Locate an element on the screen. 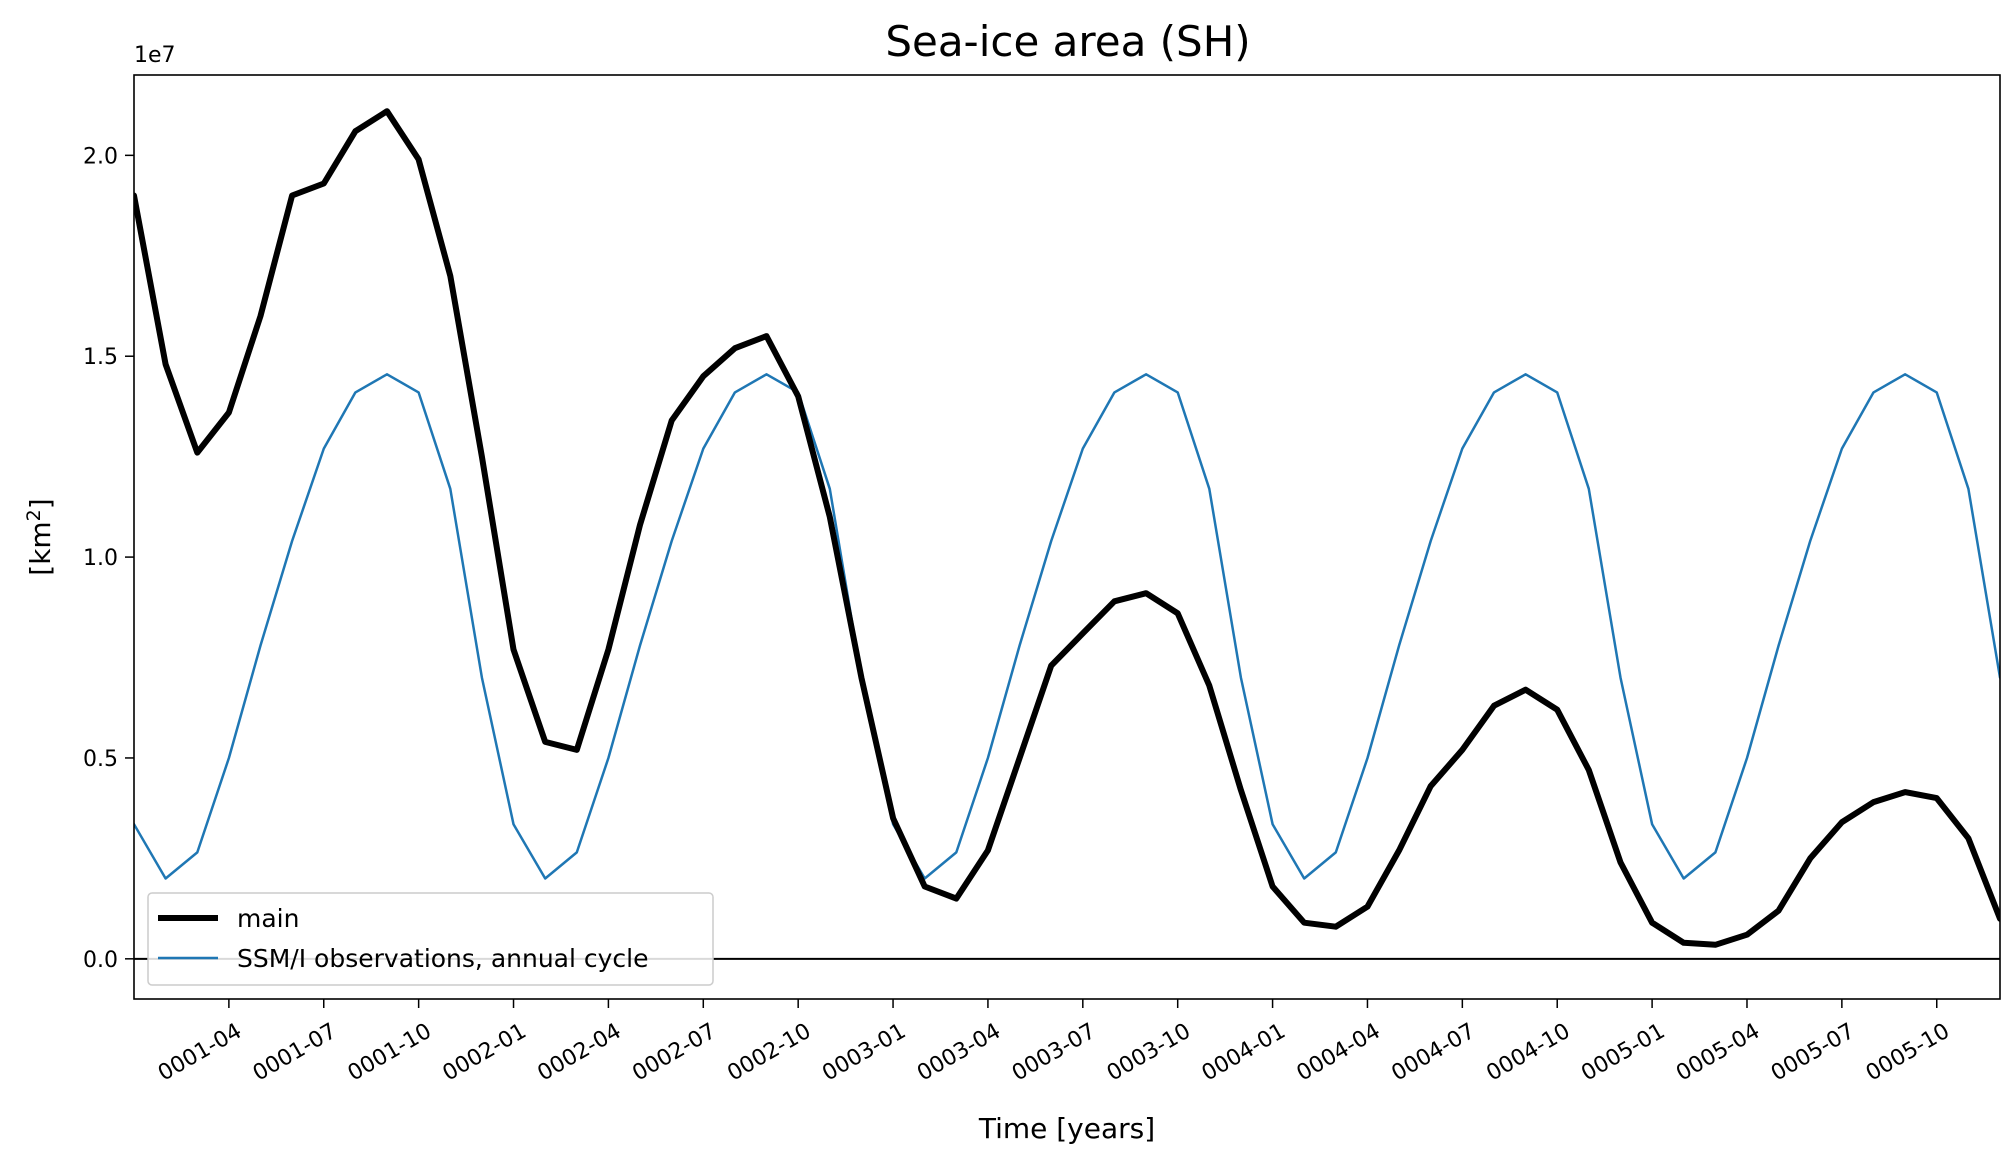 Image resolution: width=2013 pixels, height=1164 pixels. chart-title: Sea-ice area (SH) is located at coordinates (1067, 41).